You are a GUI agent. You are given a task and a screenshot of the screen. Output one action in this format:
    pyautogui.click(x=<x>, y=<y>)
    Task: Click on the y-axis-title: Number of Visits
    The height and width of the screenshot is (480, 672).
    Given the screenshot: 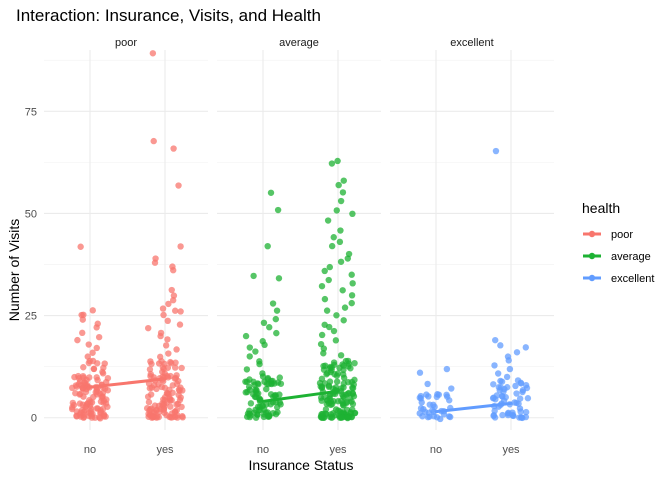 What is the action you would take?
    pyautogui.click(x=14, y=270)
    